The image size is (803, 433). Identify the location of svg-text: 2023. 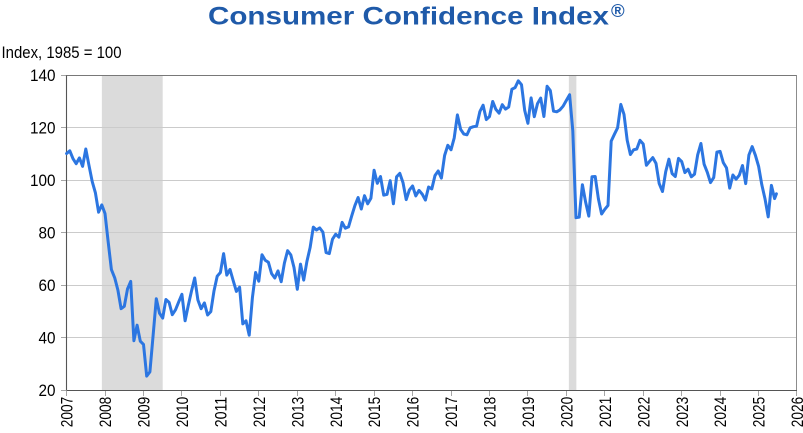
(683, 412).